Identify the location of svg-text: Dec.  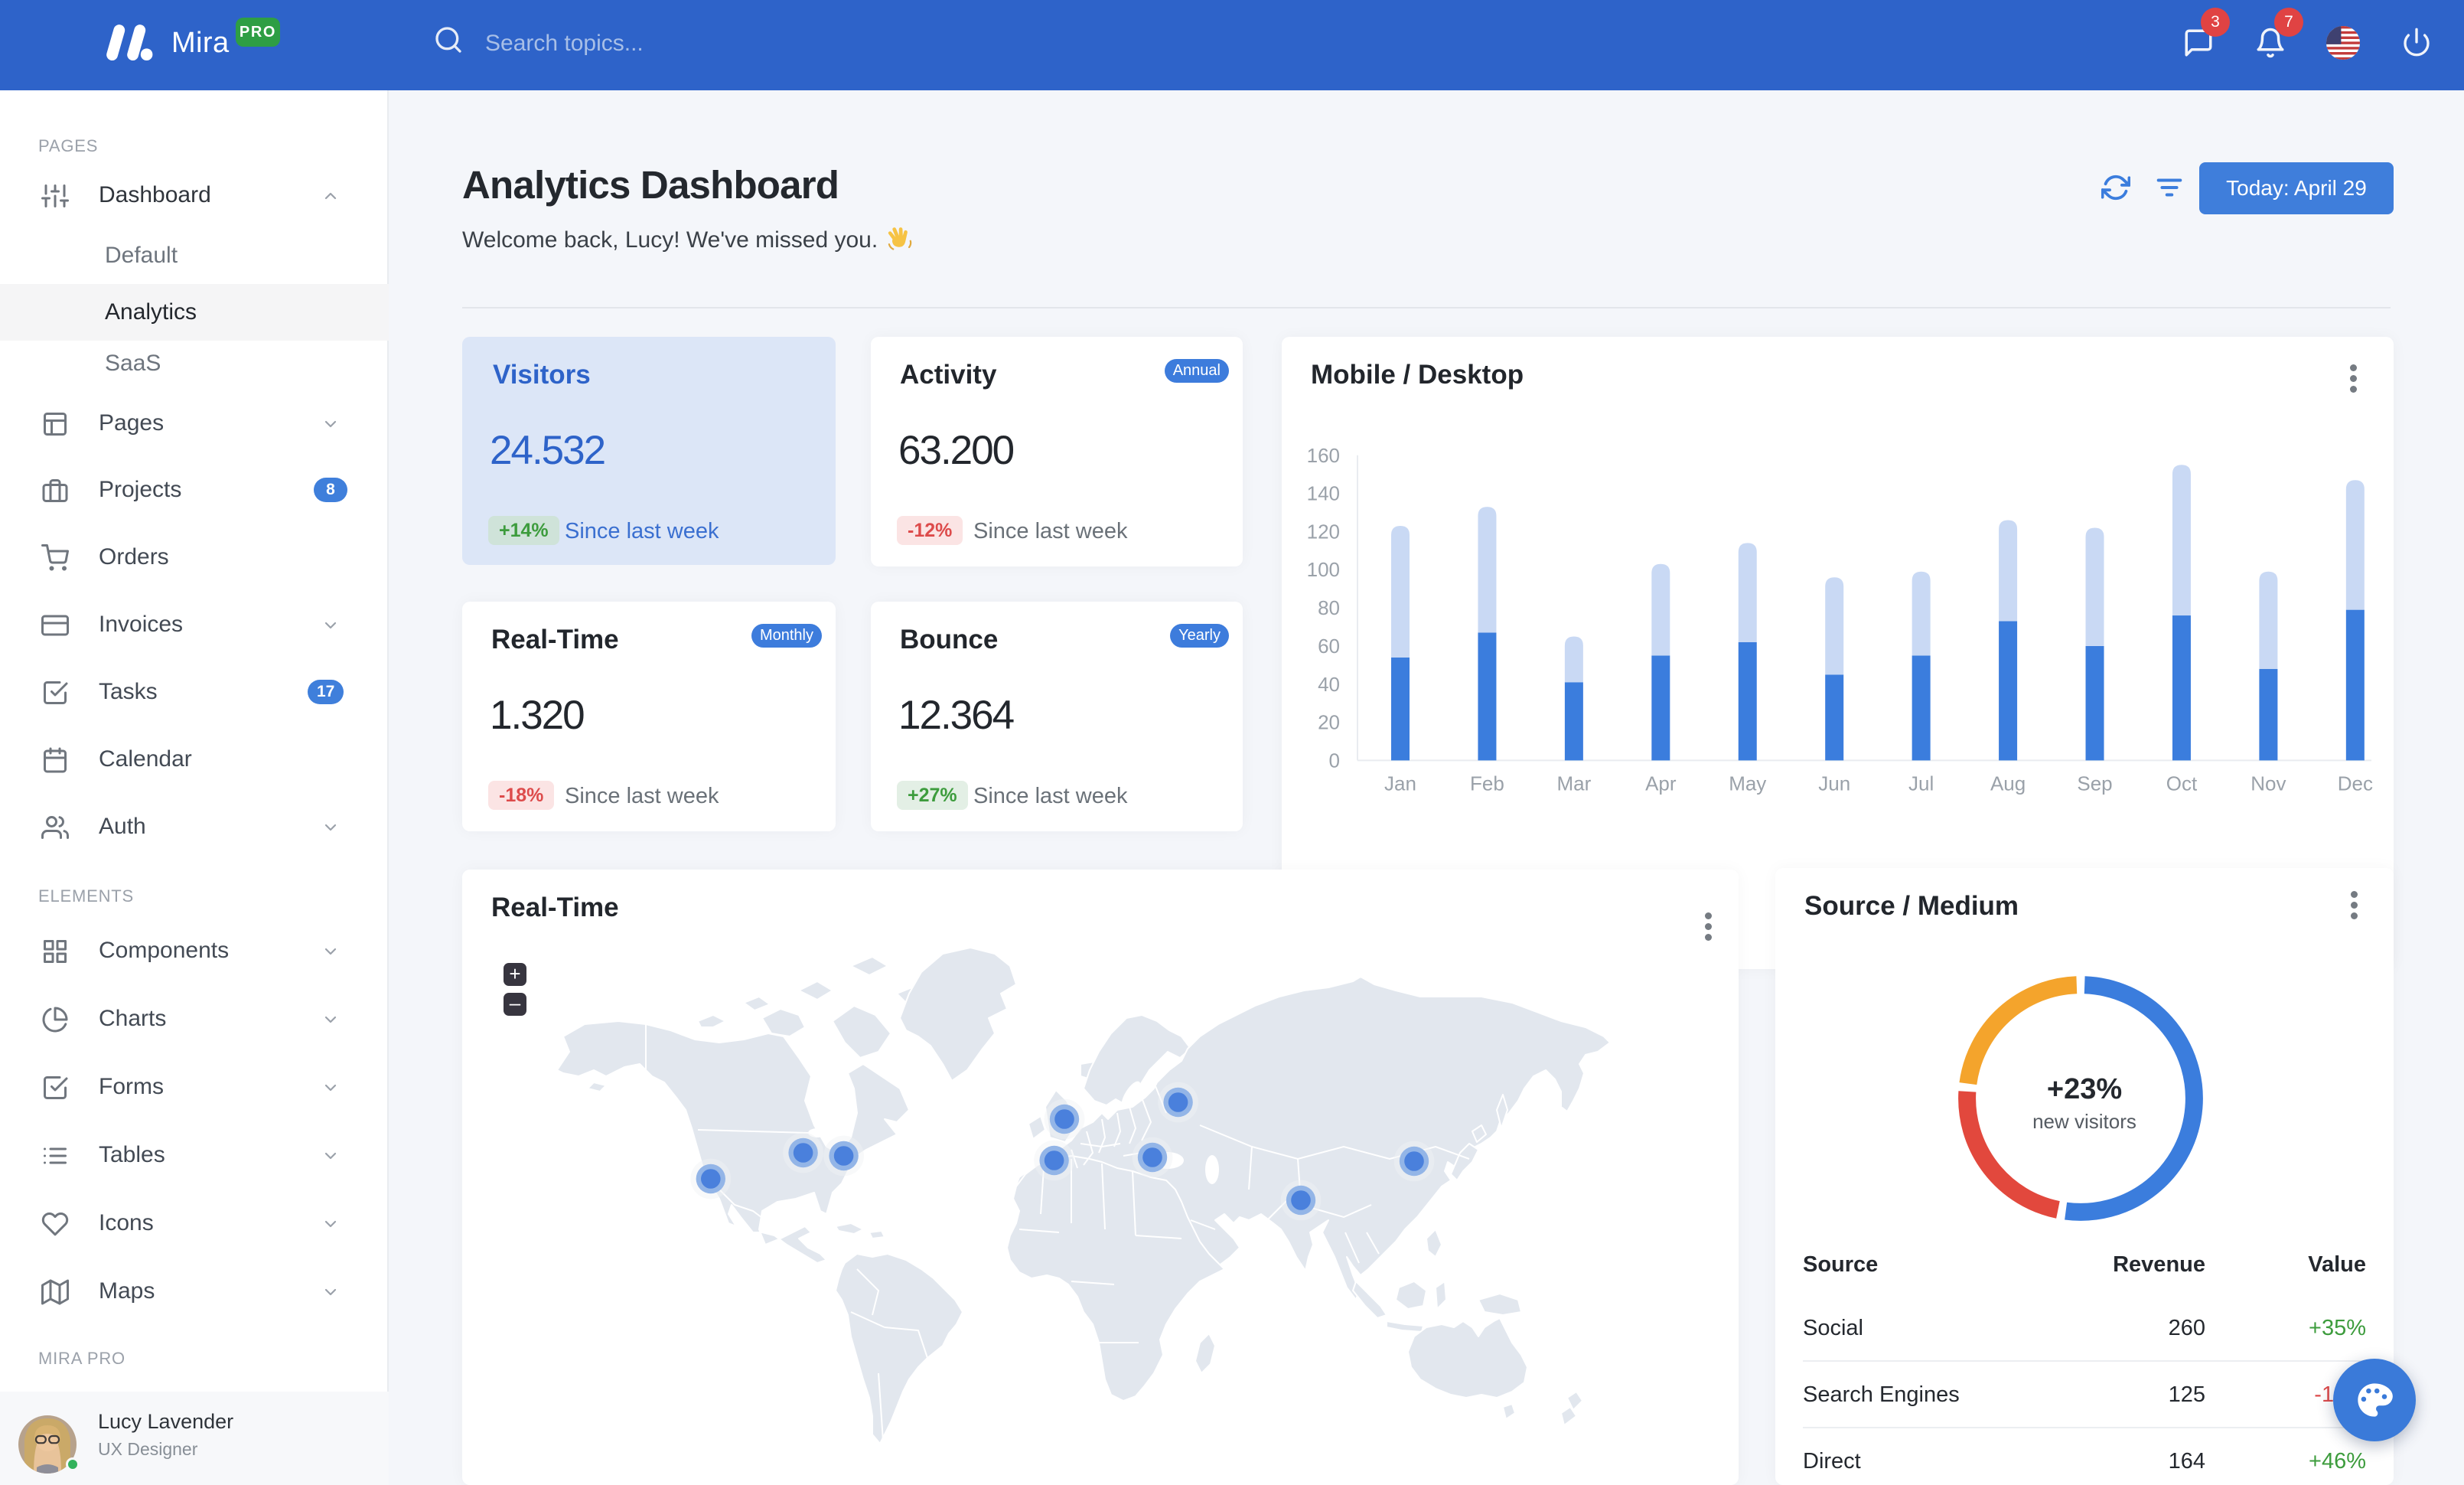
(2356, 783).